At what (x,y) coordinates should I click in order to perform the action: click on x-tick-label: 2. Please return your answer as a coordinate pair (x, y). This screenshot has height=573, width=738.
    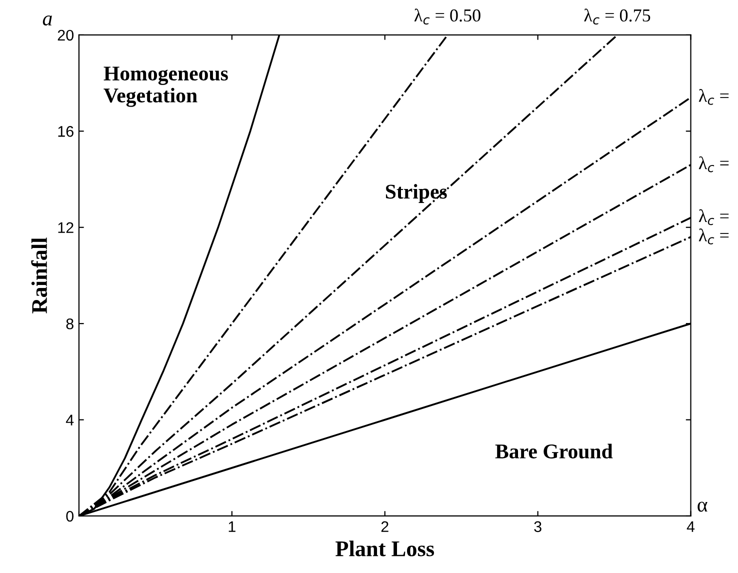
    Looking at the image, I should click on (384, 526).